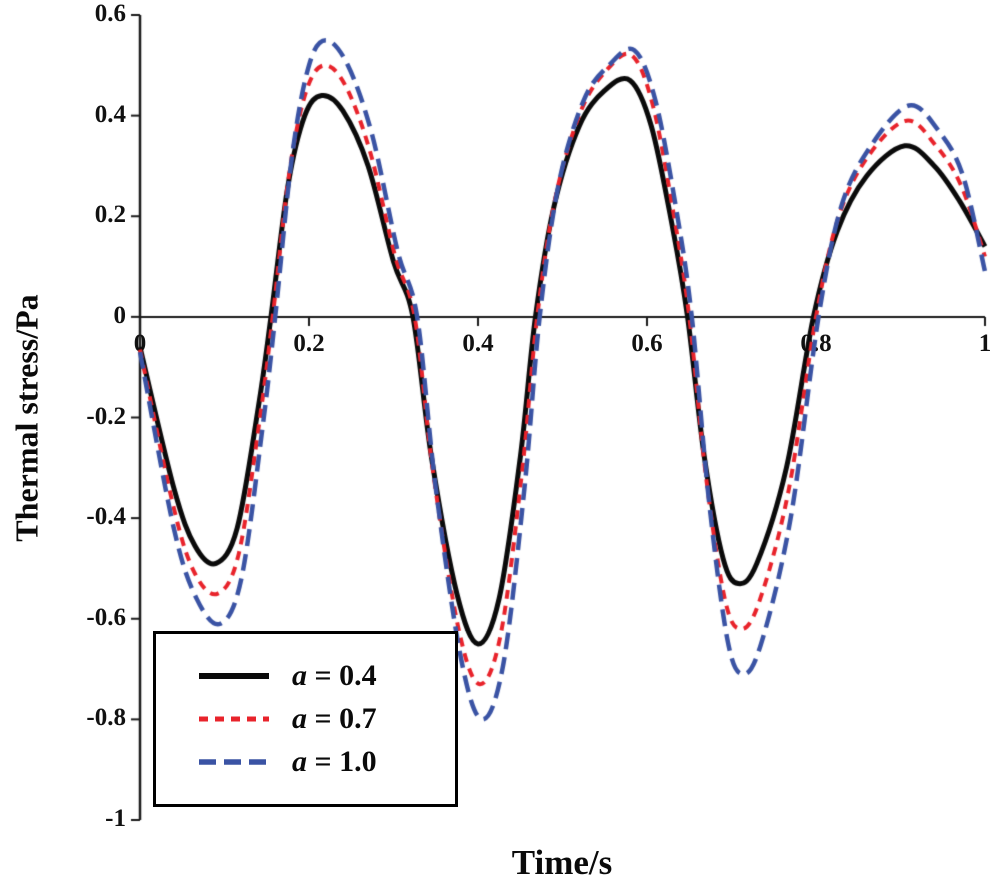 Image resolution: width=995 pixels, height=893 pixels. Describe the element at coordinates (334, 761) in the screenshot. I see `legend-label: a = 1.0` at that location.